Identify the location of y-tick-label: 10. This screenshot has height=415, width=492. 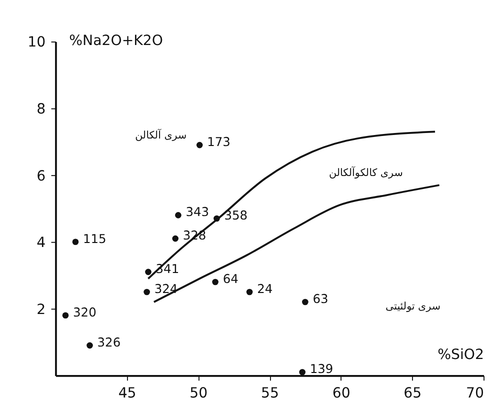
(37, 42).